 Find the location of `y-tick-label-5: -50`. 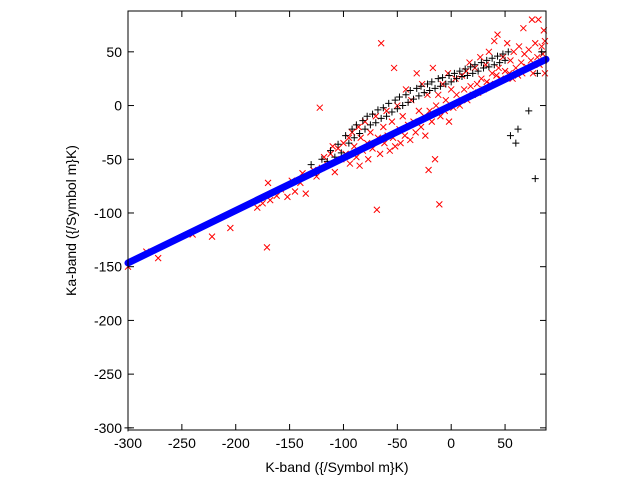

y-tick-label-5: -50 is located at coordinates (112, 159).